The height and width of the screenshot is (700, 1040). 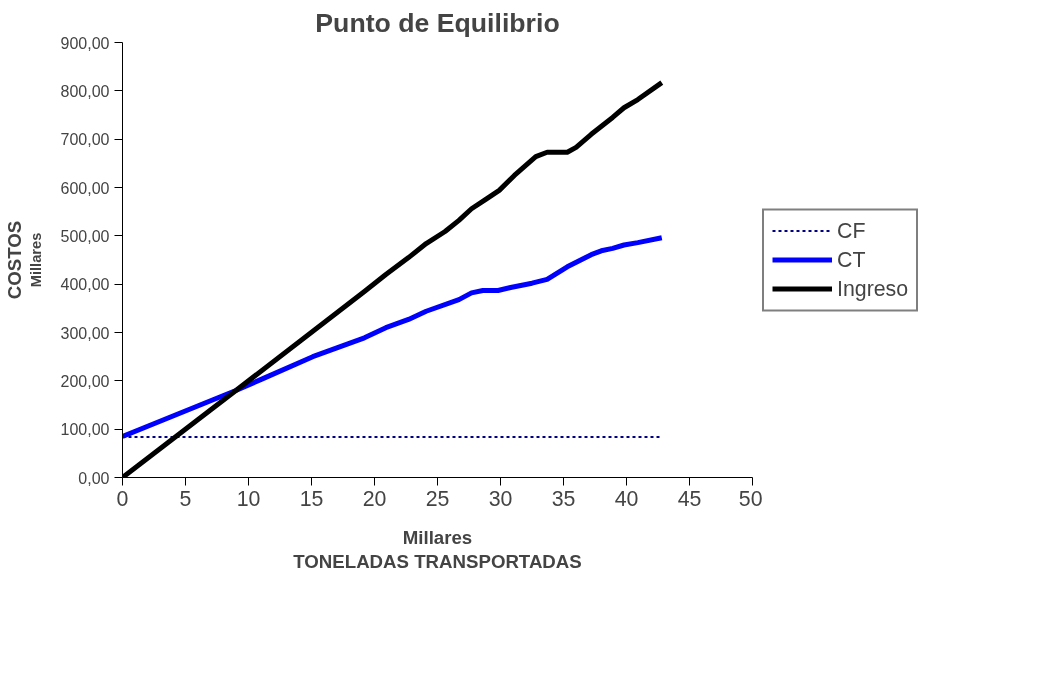 What do you see at coordinates (873, 288) in the screenshot?
I see `legend-label: Ingreso` at bounding box center [873, 288].